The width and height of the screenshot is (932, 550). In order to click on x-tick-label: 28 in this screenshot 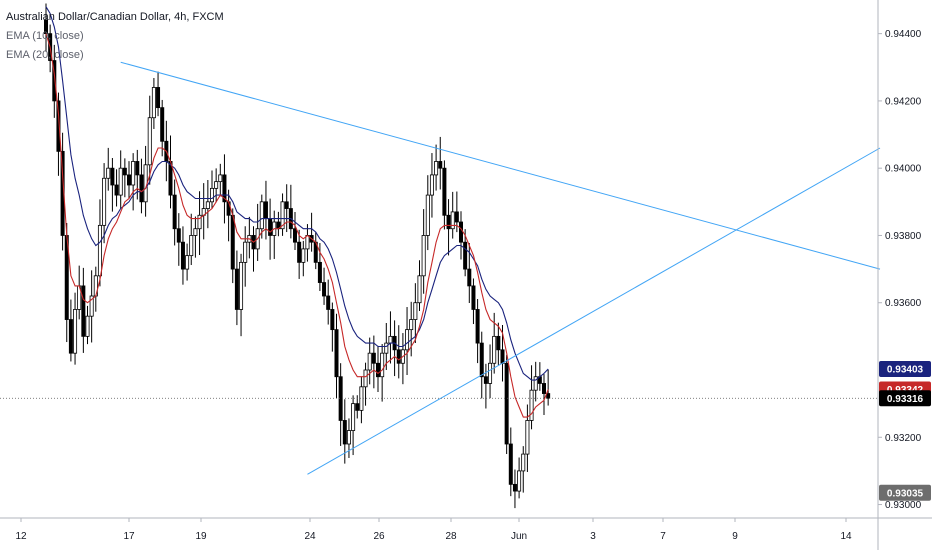, I will do `click(451, 536)`.